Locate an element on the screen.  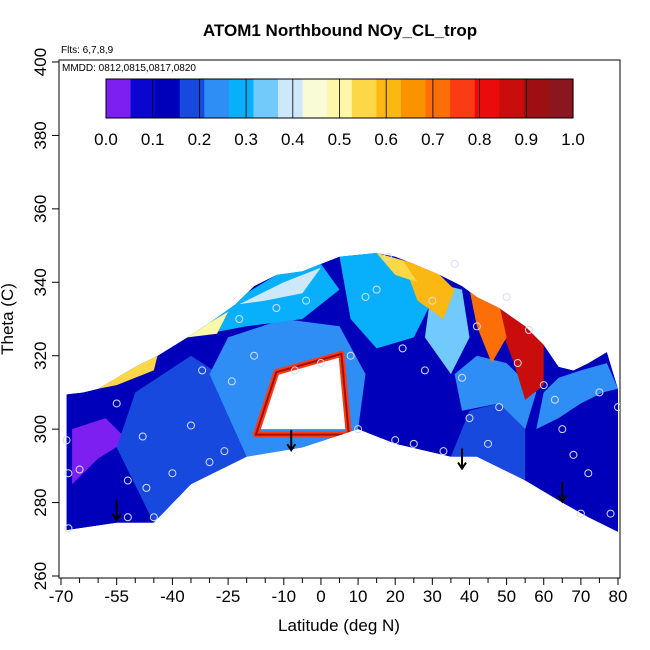
y-tick-label: 360 is located at coordinates (40, 209).